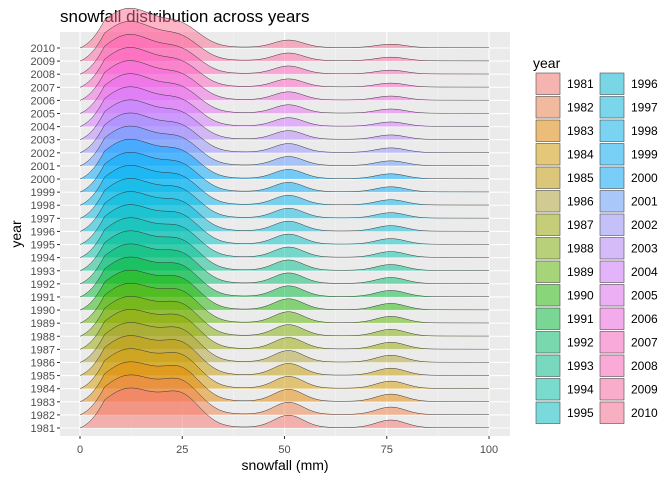  Describe the element at coordinates (548, 389) in the screenshot. I see `legend-swatch-1994` at that location.